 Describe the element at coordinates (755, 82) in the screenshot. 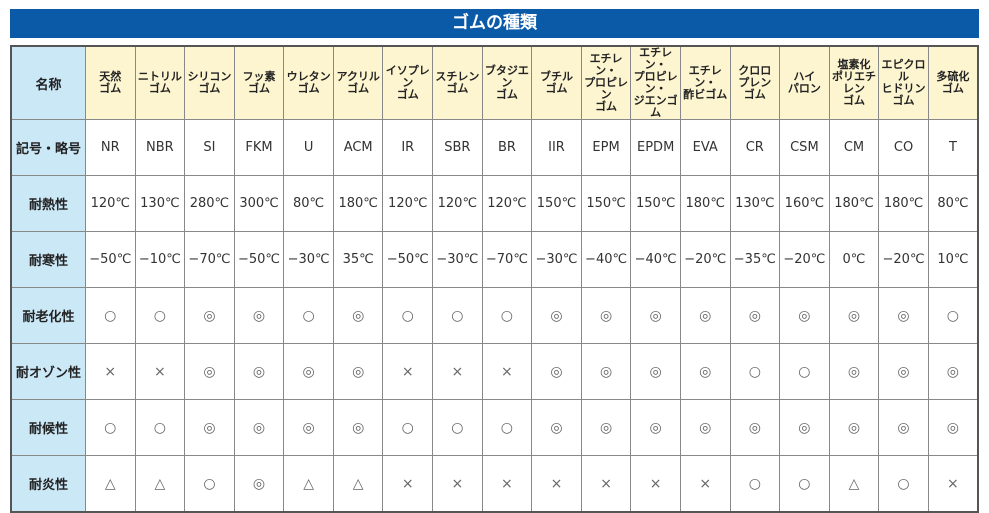

I see `cell-names: クロロ プレン ゴム` at that location.